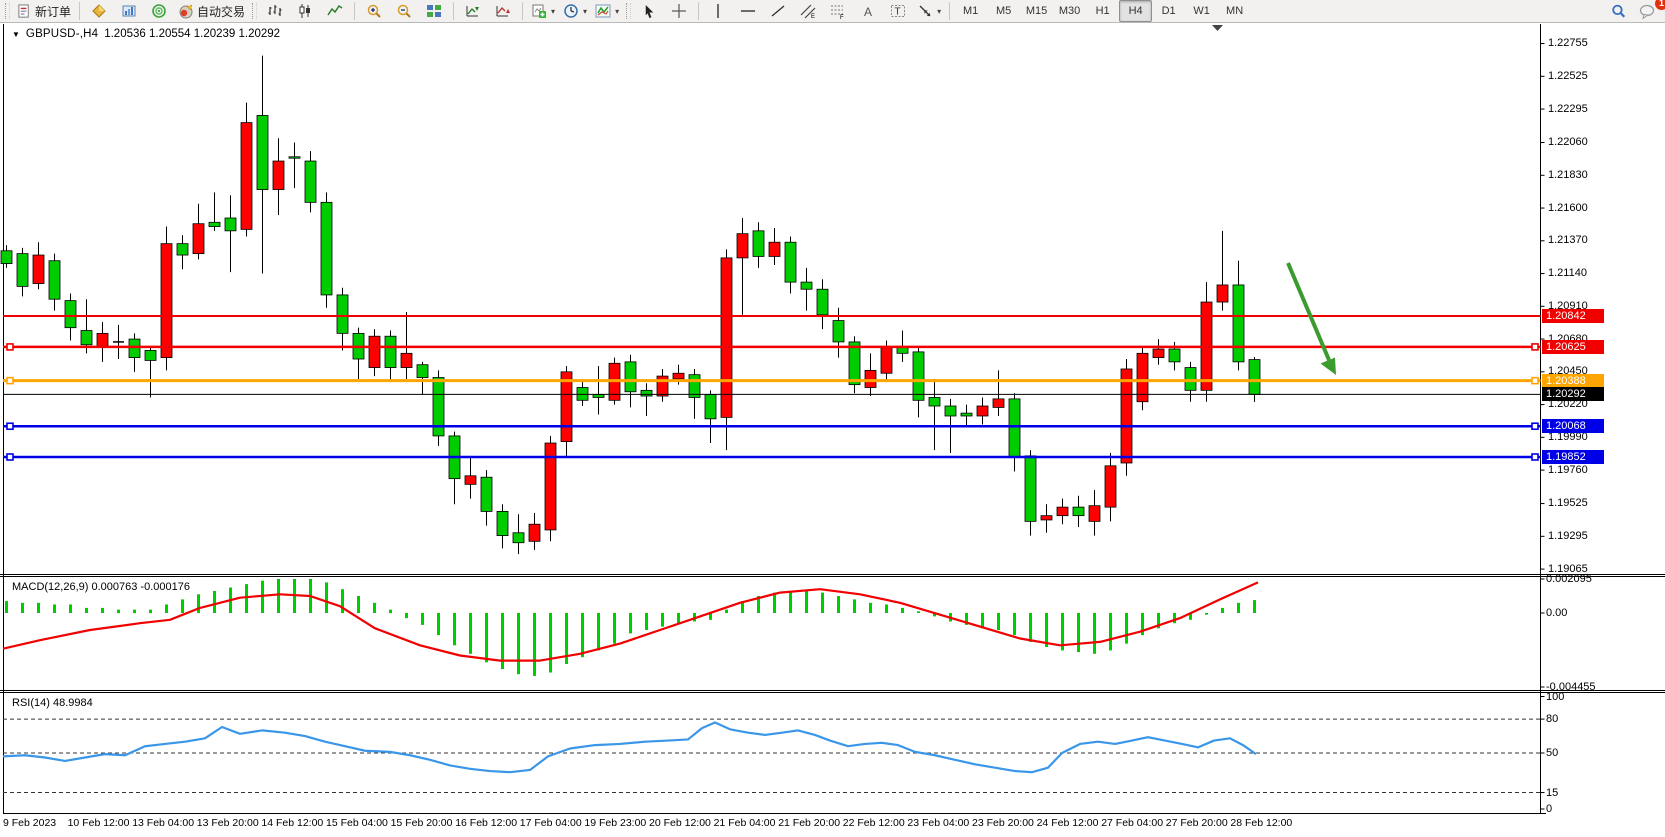  Describe the element at coordinates (1328, 366) in the screenshot. I see `arrow-annotation-head` at that location.